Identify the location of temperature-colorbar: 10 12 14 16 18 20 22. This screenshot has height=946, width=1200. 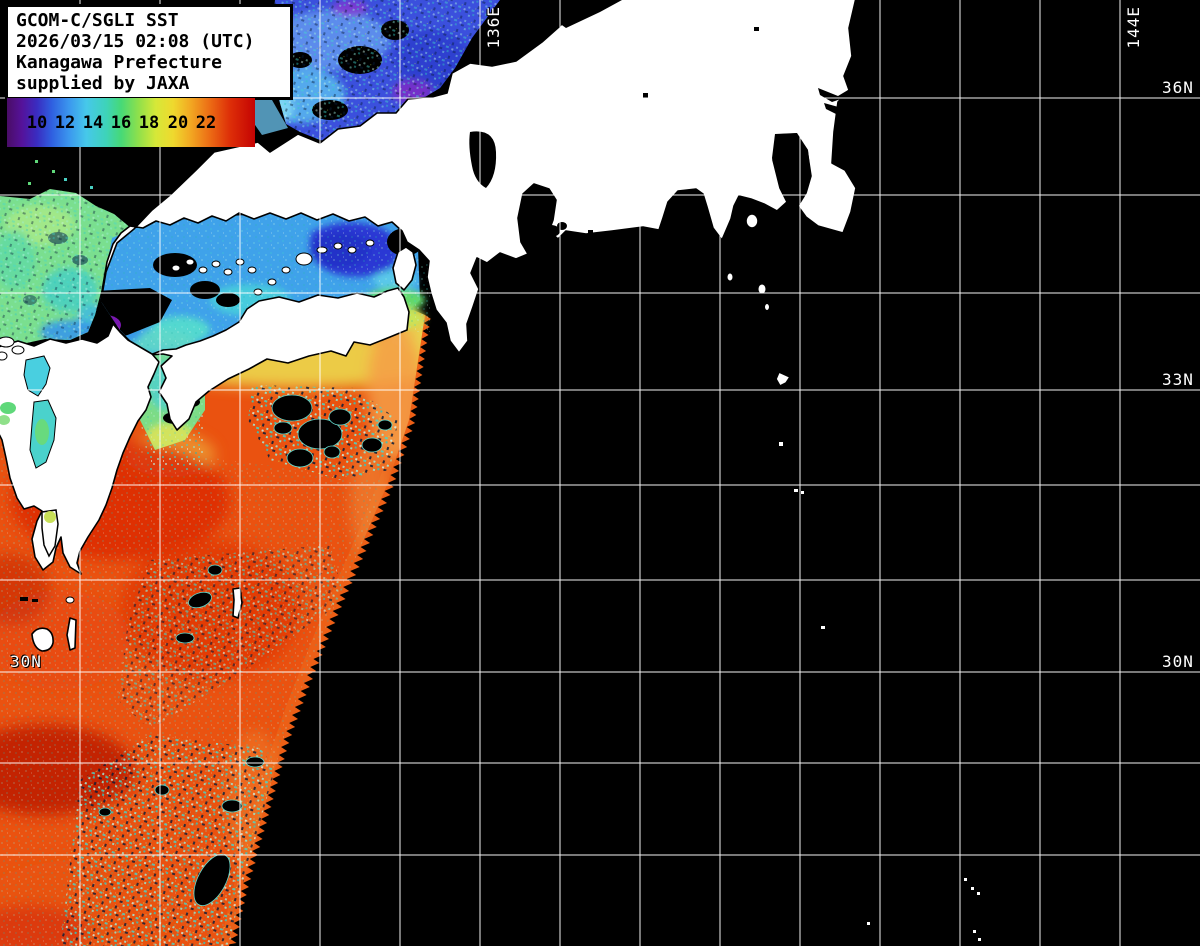
(131, 122).